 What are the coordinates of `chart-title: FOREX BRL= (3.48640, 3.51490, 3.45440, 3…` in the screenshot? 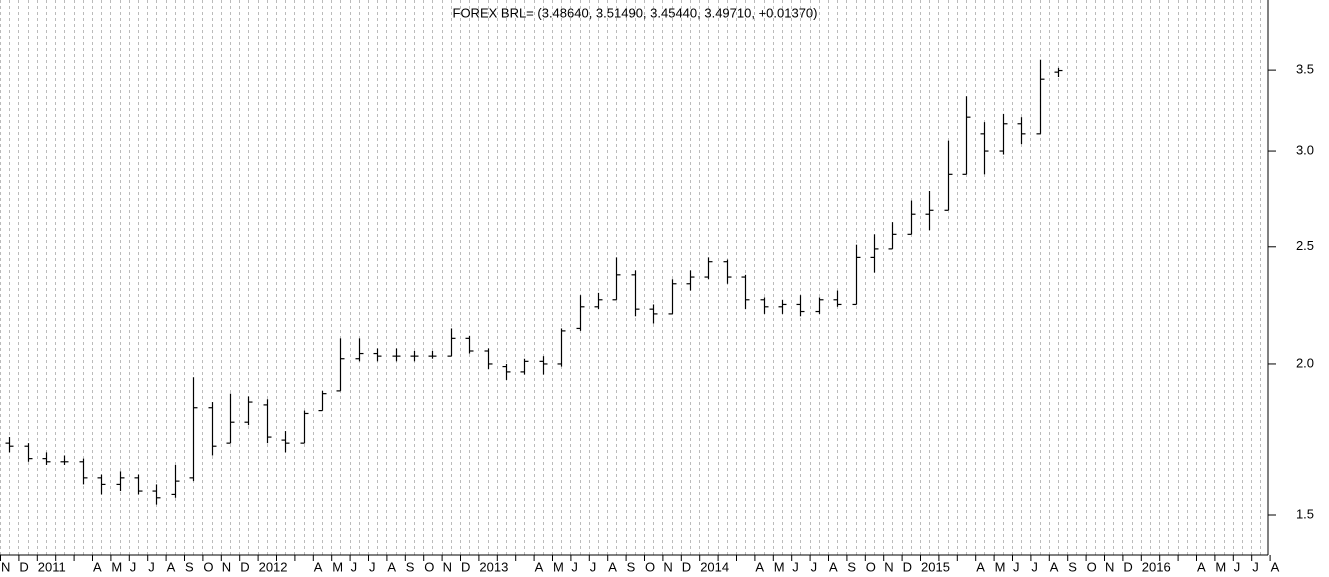 It's located at (635, 12).